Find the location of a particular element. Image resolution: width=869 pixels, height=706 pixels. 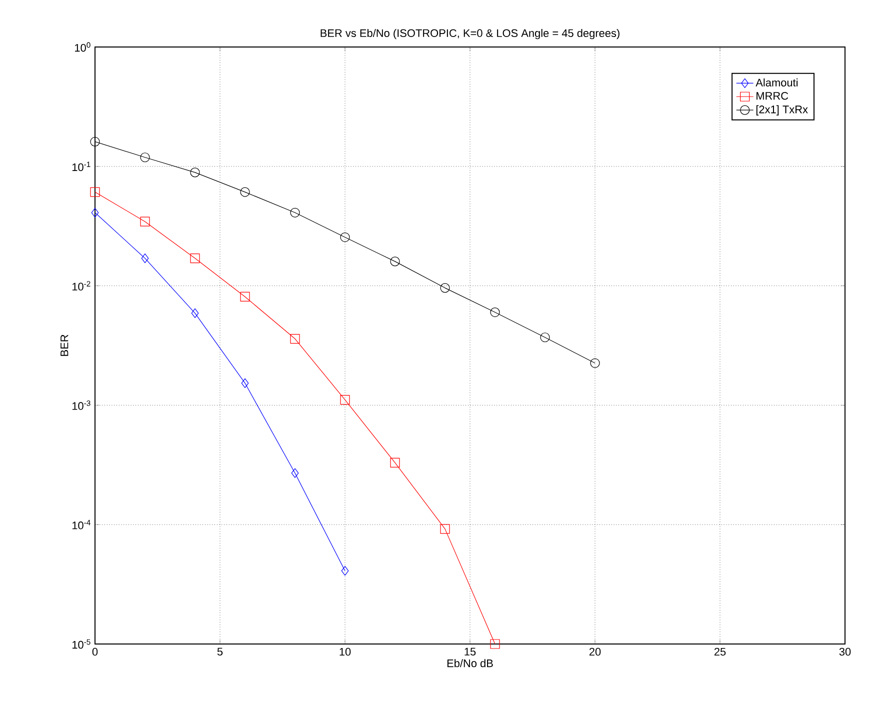

x-axis-title: Eb/No dB is located at coordinates (470, 663).